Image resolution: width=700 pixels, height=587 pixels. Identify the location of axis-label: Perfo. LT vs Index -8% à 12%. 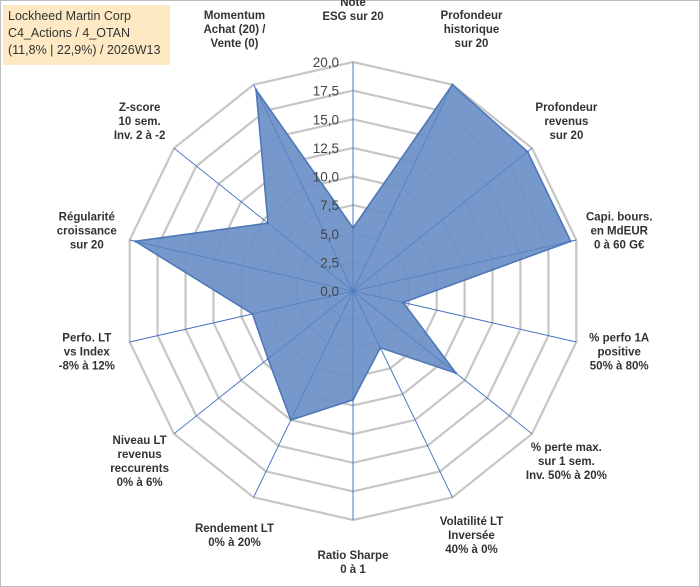
(87, 353).